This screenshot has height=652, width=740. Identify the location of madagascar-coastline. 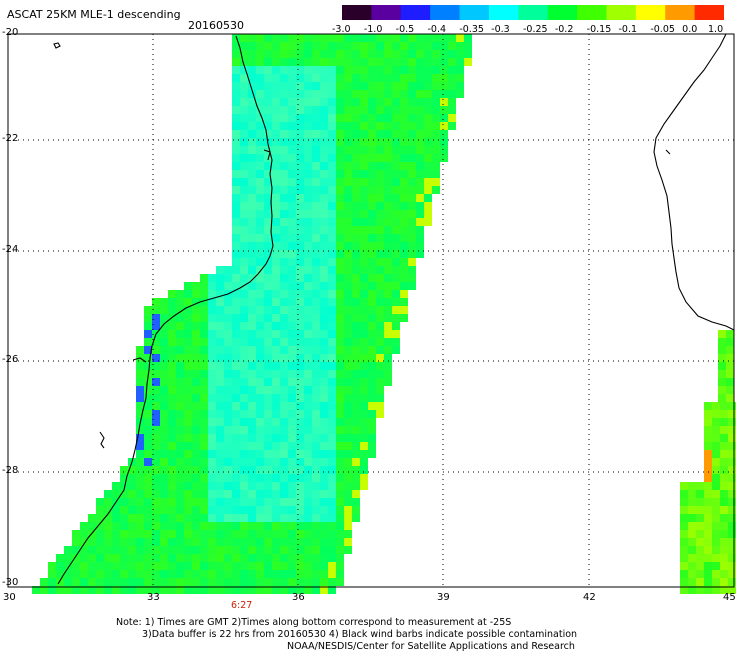
(694, 182).